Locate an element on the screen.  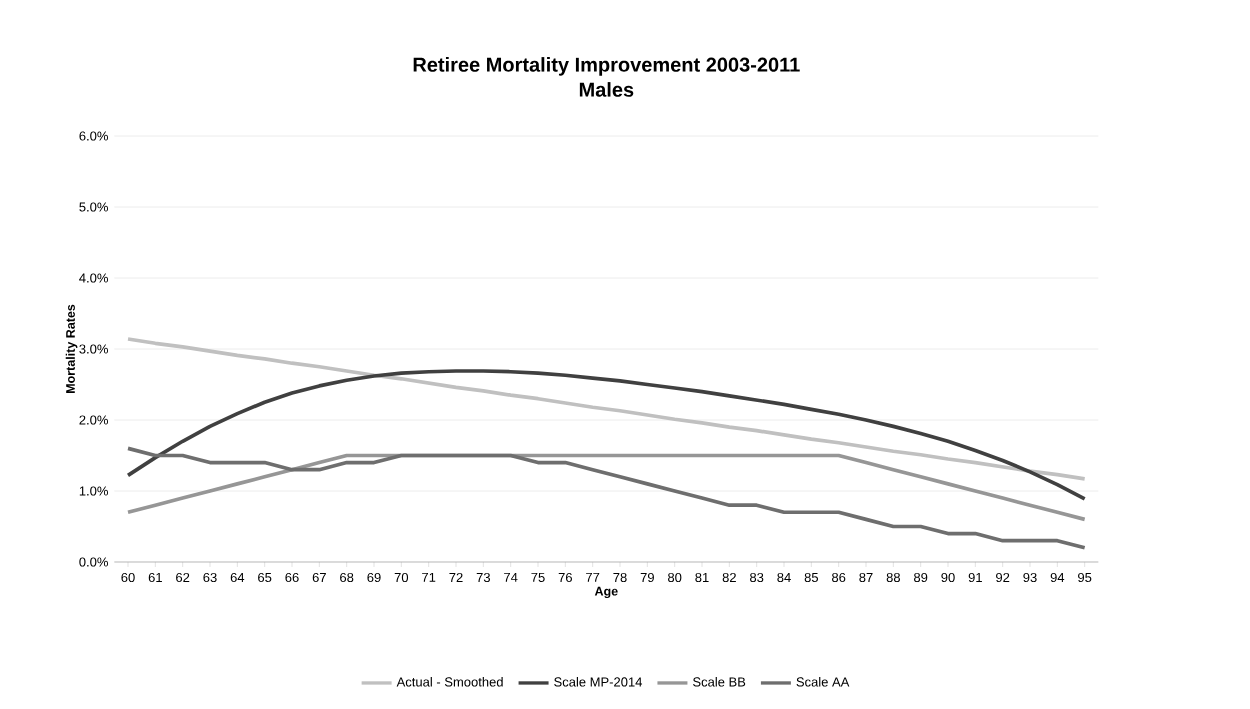
x-tick-label: 74 is located at coordinates (511, 577).